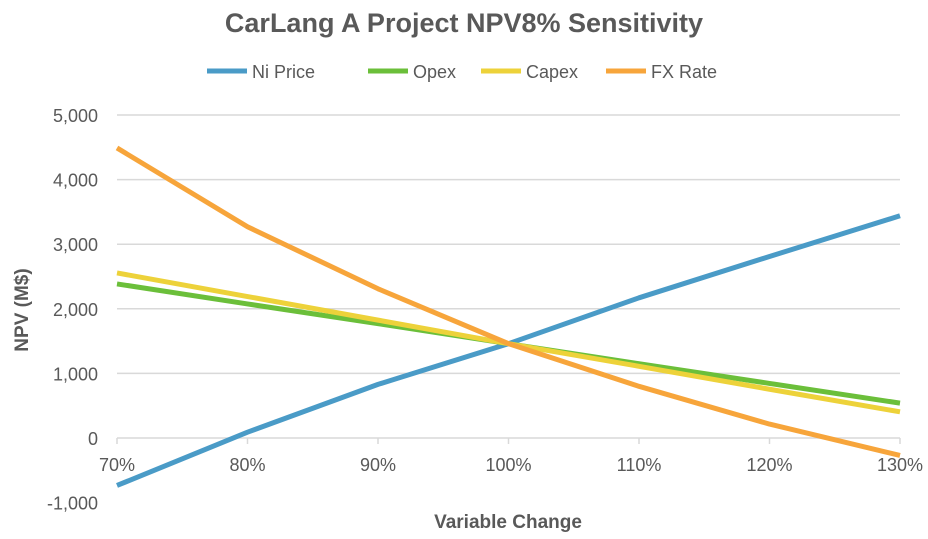 Image resolution: width=928 pixels, height=539 pixels. I want to click on chart-title: CarLang A Project NPV8% Sensitivity, so click(464, 23).